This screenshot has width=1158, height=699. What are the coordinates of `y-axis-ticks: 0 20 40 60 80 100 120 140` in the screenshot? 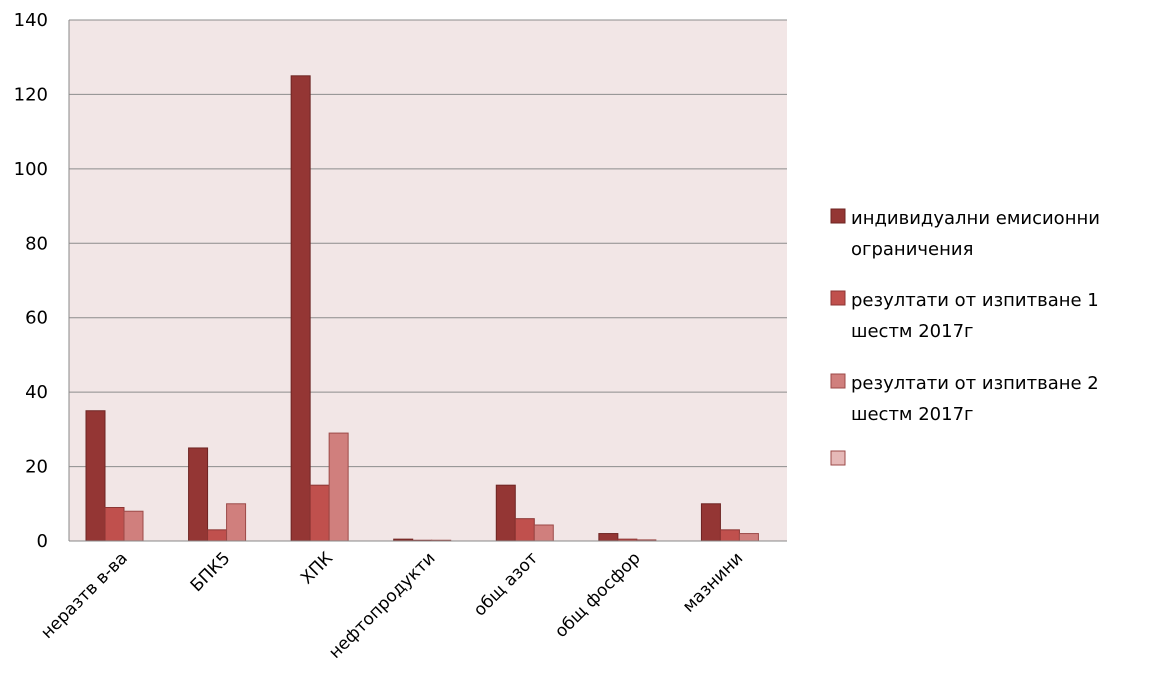 It's located at (31, 281).